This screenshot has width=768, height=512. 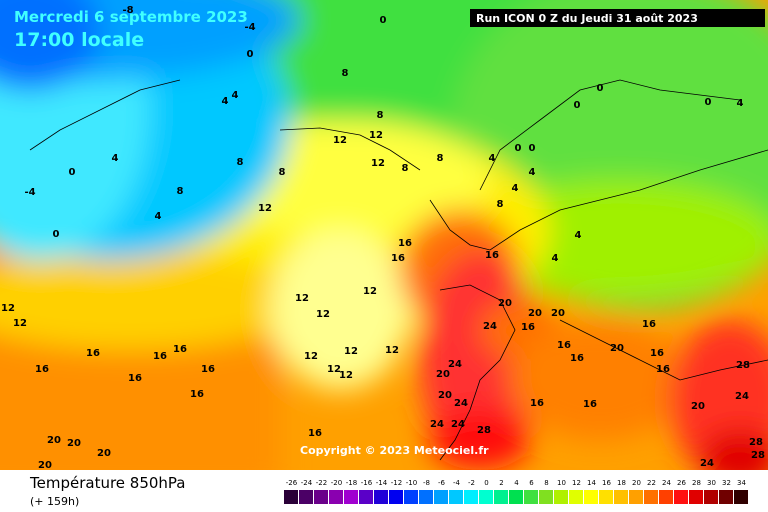 What do you see at coordinates (292, 483) in the screenshot?
I see `scale-label: -26` at bounding box center [292, 483].